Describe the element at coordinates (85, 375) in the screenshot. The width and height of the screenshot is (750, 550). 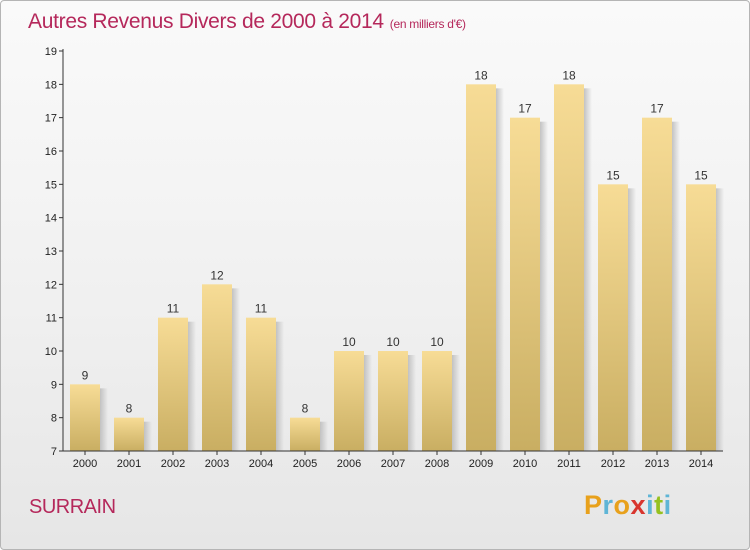
I see `data-label: 9` at that location.